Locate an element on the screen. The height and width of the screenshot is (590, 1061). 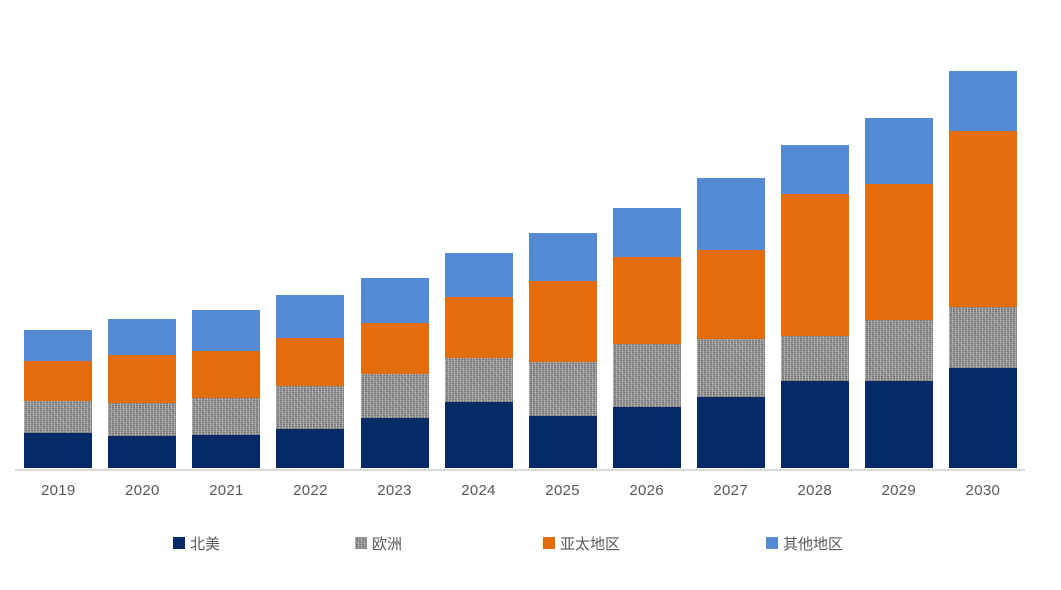
legend-item-north-america: 北美 is located at coordinates (196, 543).